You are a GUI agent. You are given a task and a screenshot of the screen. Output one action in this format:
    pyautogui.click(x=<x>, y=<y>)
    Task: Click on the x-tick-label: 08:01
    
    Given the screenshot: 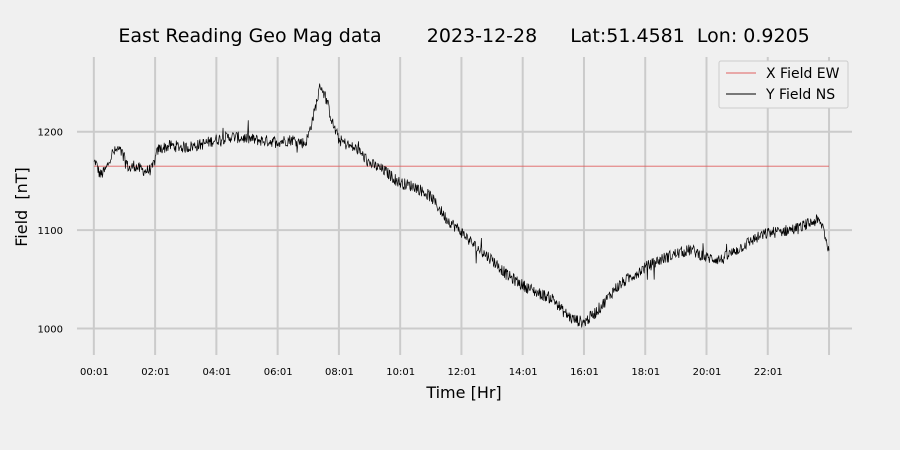 What is the action you would take?
    pyautogui.click(x=339, y=372)
    